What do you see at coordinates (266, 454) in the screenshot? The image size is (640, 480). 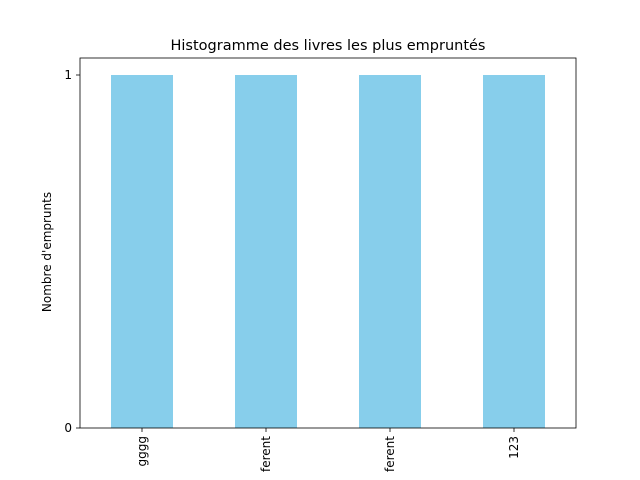 I see `x-tick-label-1: ferent` at bounding box center [266, 454].